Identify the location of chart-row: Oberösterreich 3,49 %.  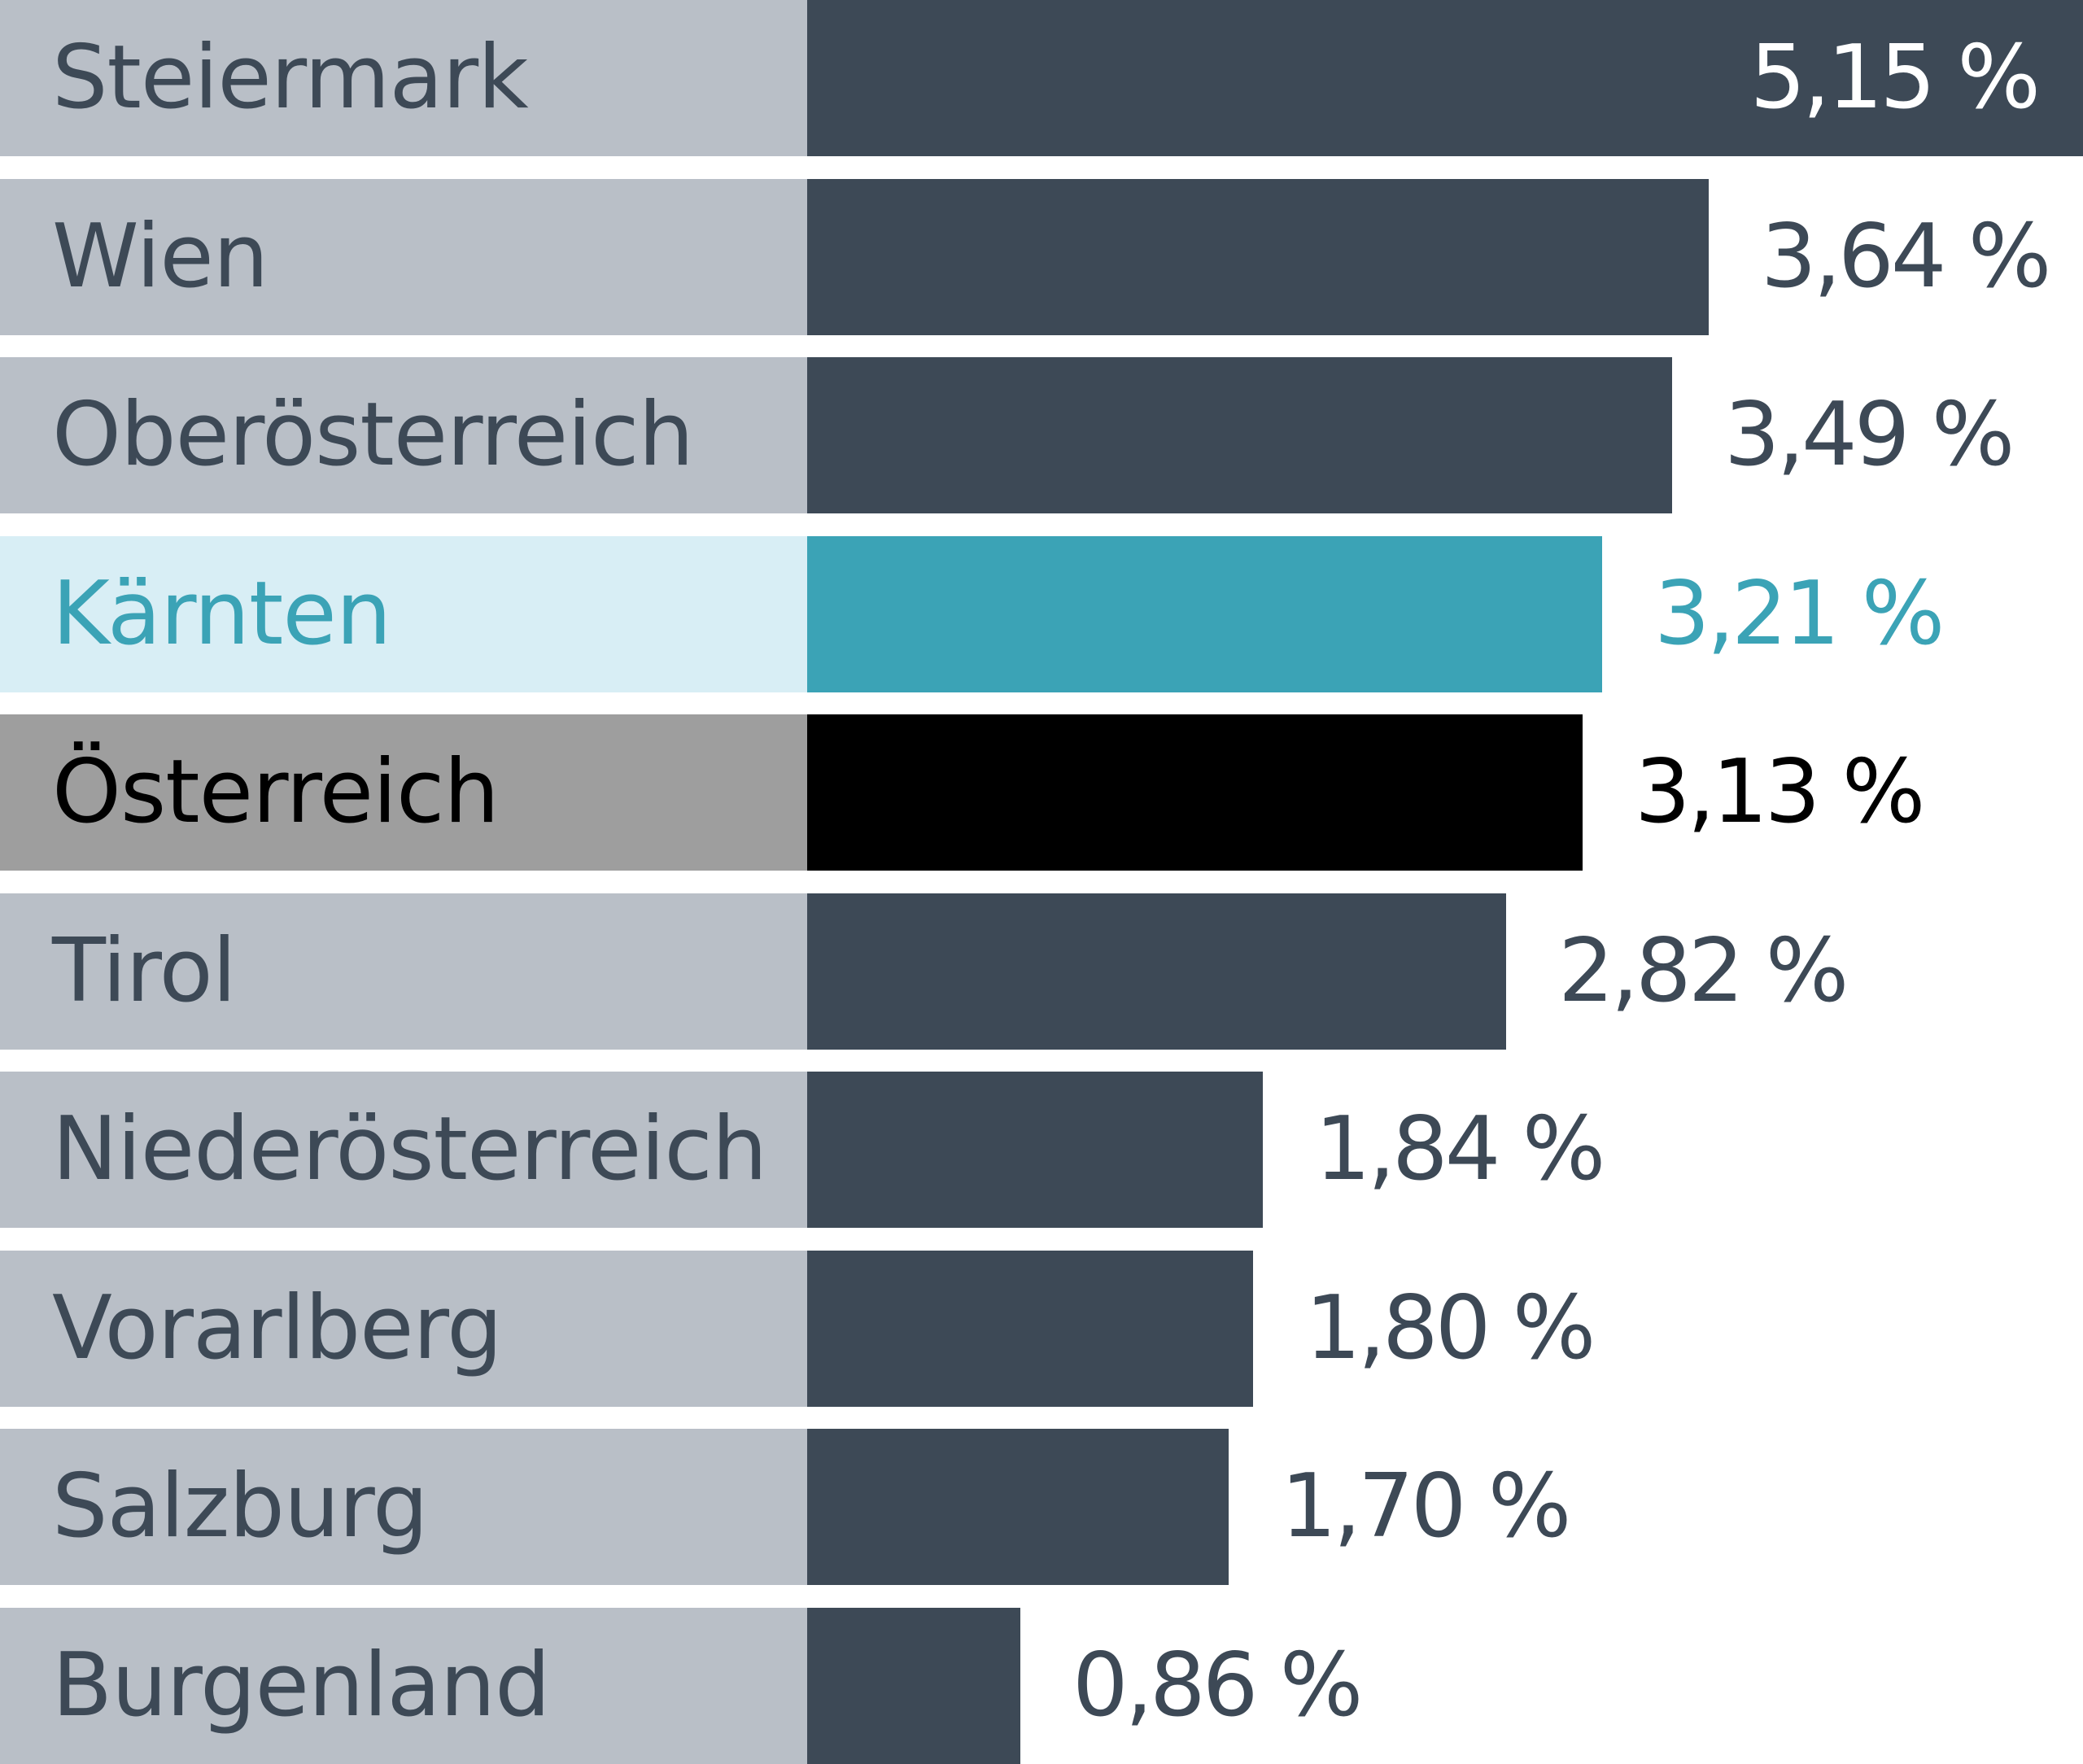
(1041, 435).